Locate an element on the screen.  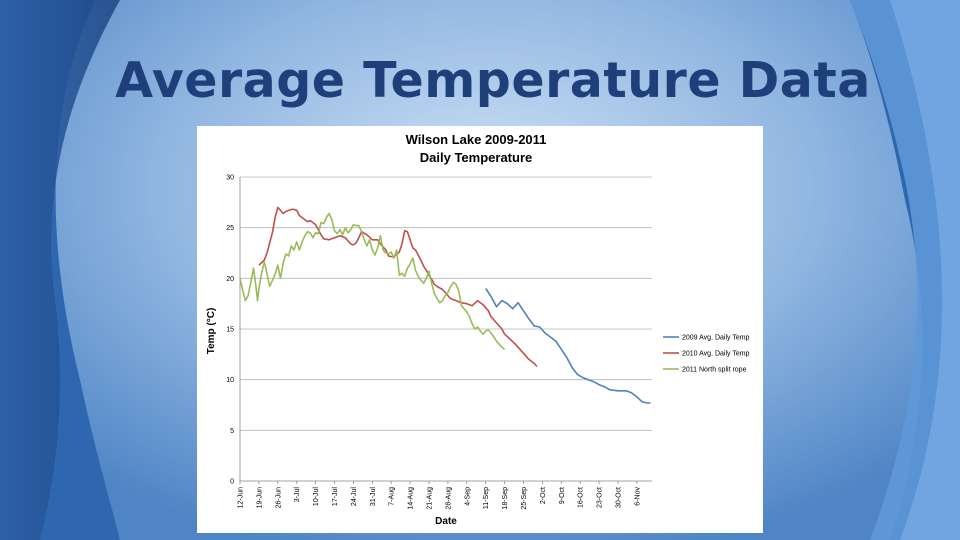
x-tick-label: 25-Sep is located at coordinates (524, 498).